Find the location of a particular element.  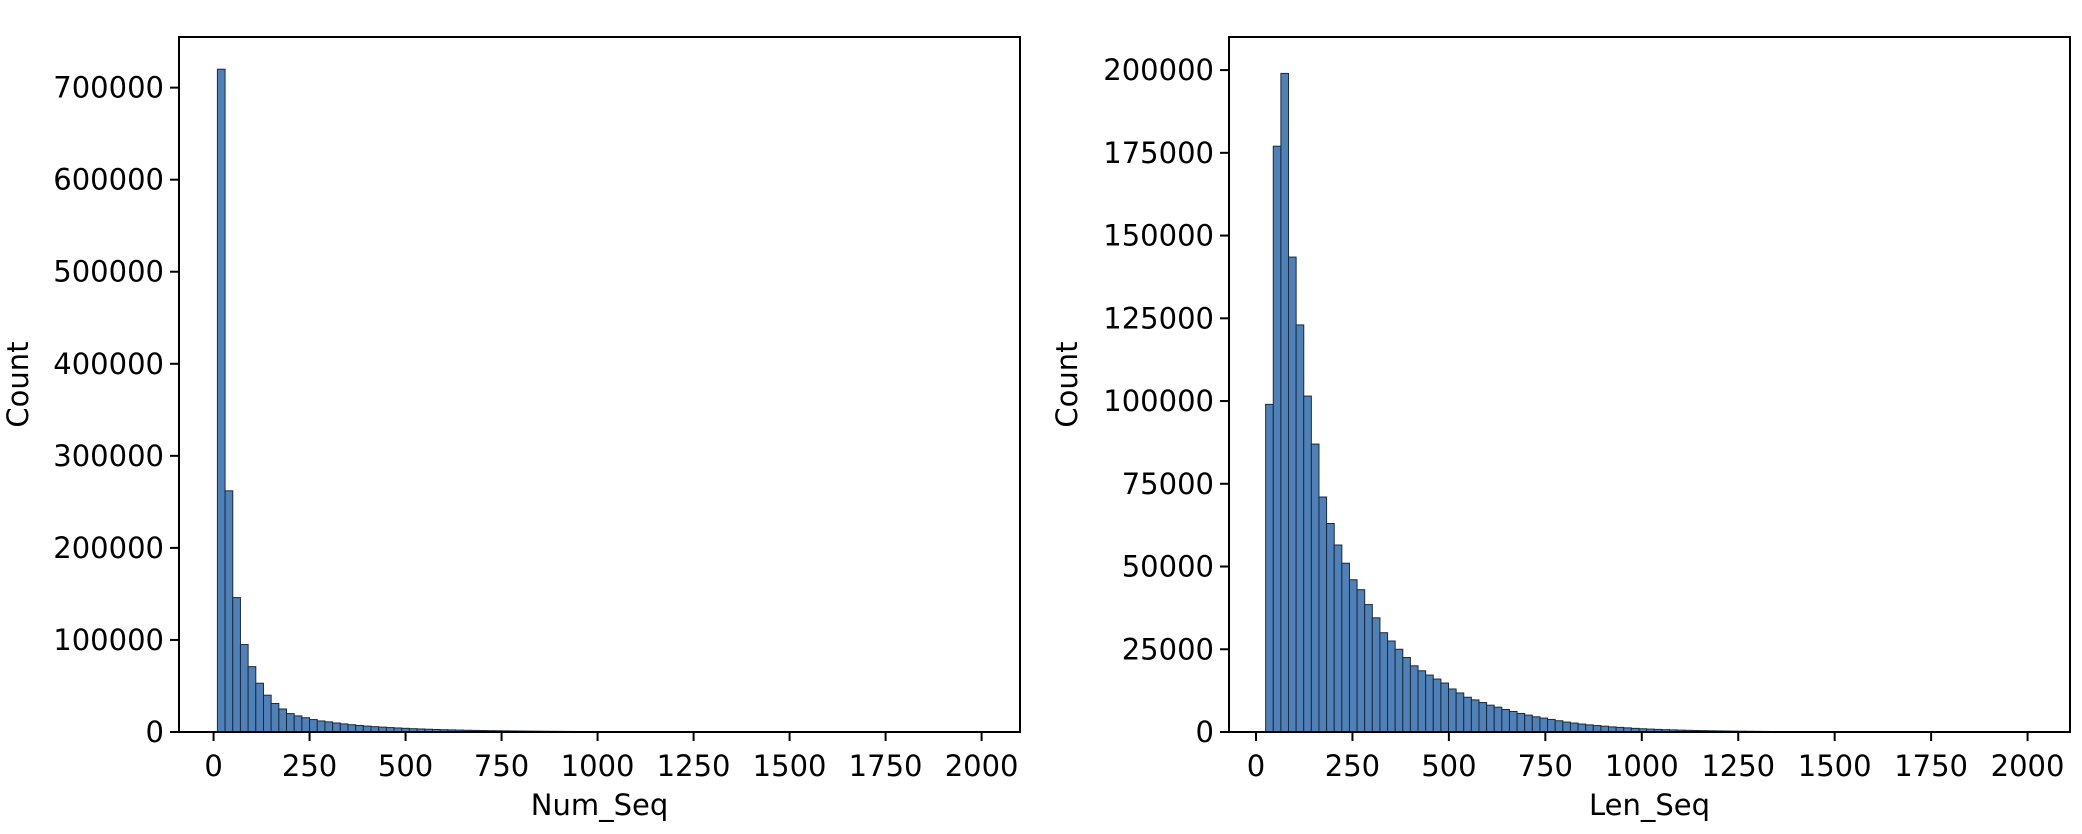

len-seq-x-tick-label: 2000 is located at coordinates (2028, 766).